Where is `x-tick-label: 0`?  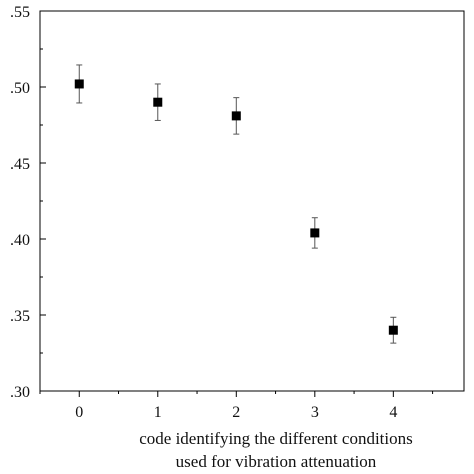 x-tick-label: 0 is located at coordinates (79, 412).